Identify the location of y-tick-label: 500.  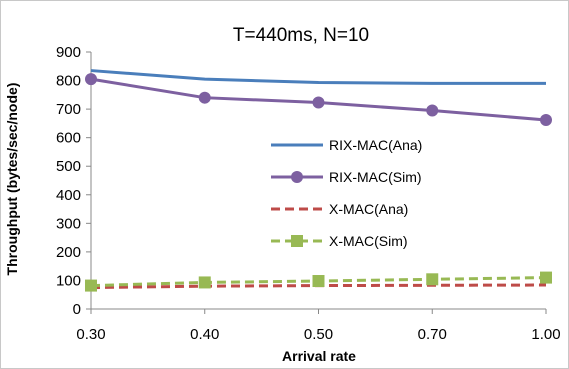
(68, 166).